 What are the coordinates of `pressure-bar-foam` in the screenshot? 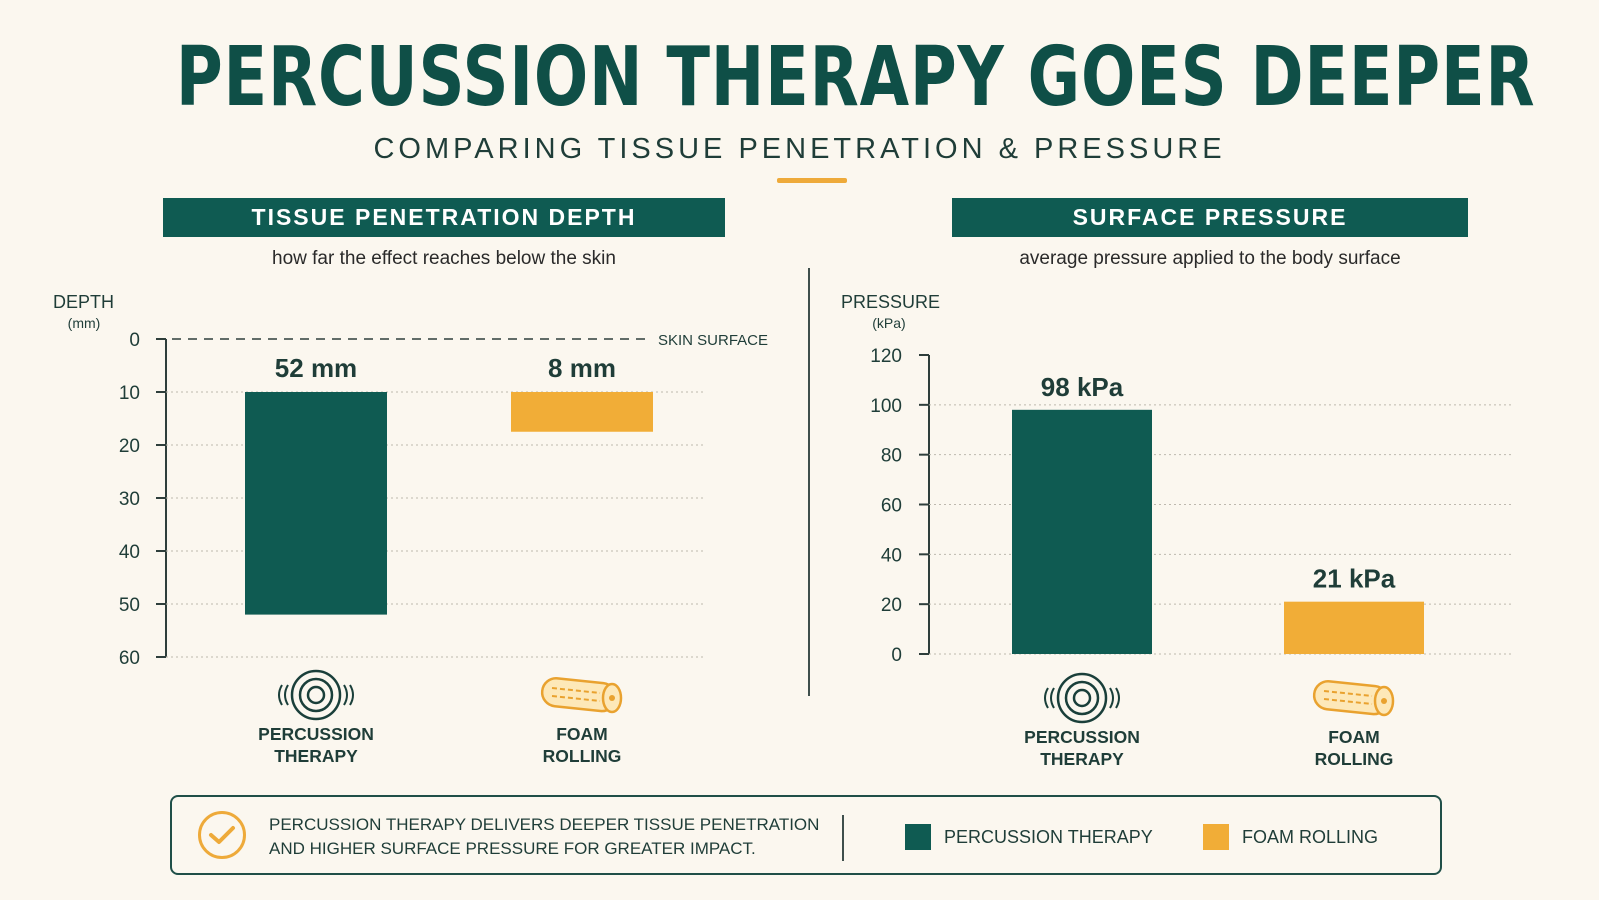 It's located at (1354, 627).